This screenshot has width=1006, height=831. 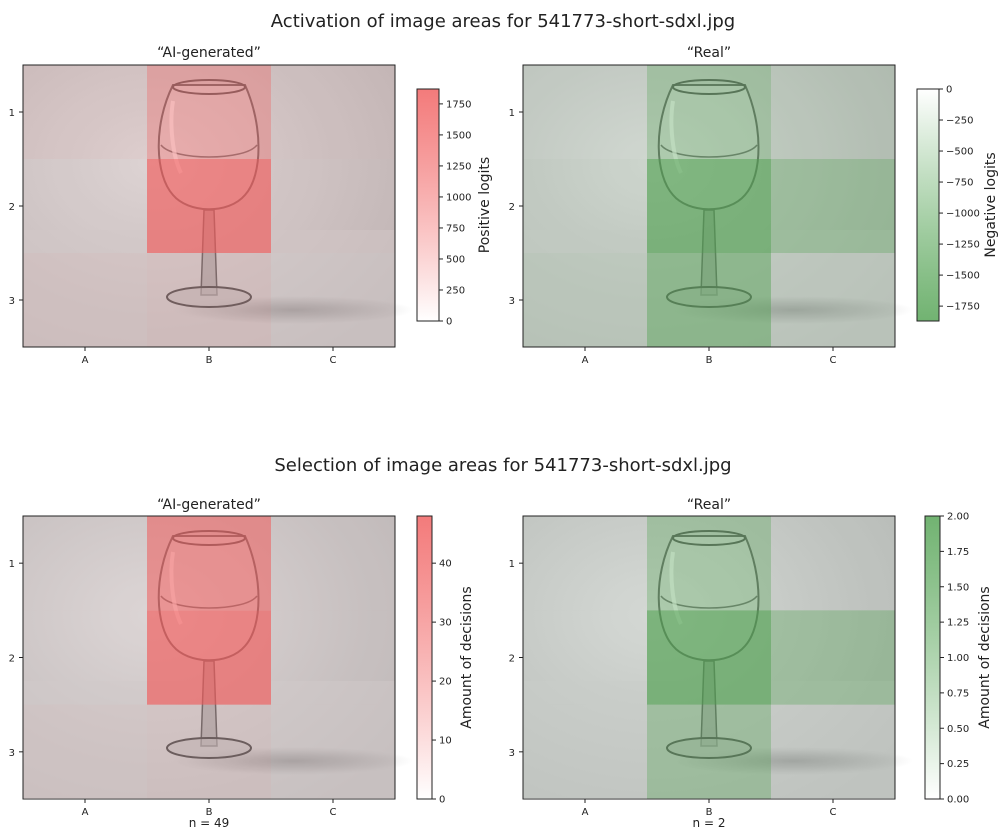 What do you see at coordinates (991, 204) in the screenshot?
I see `colorbar-label: Negative logits` at bounding box center [991, 204].